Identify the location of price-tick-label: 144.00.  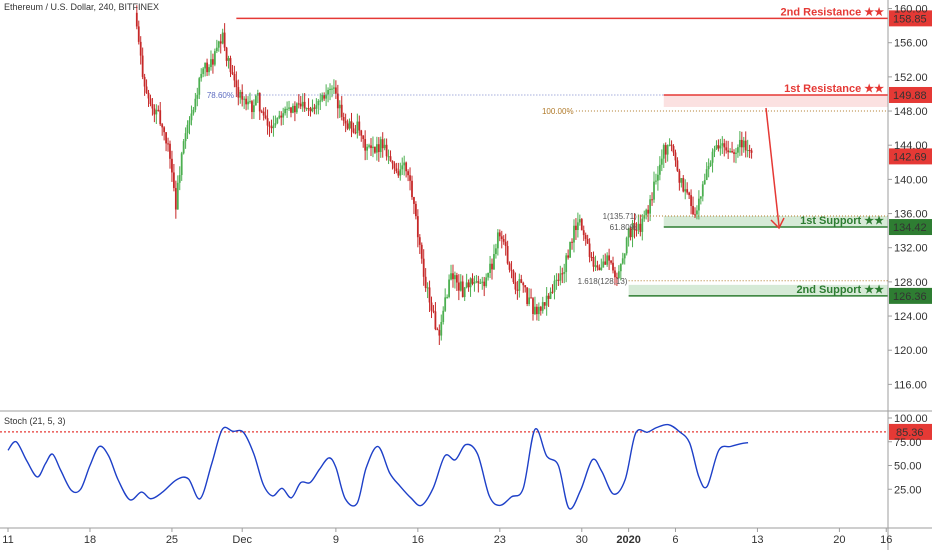
(911, 146).